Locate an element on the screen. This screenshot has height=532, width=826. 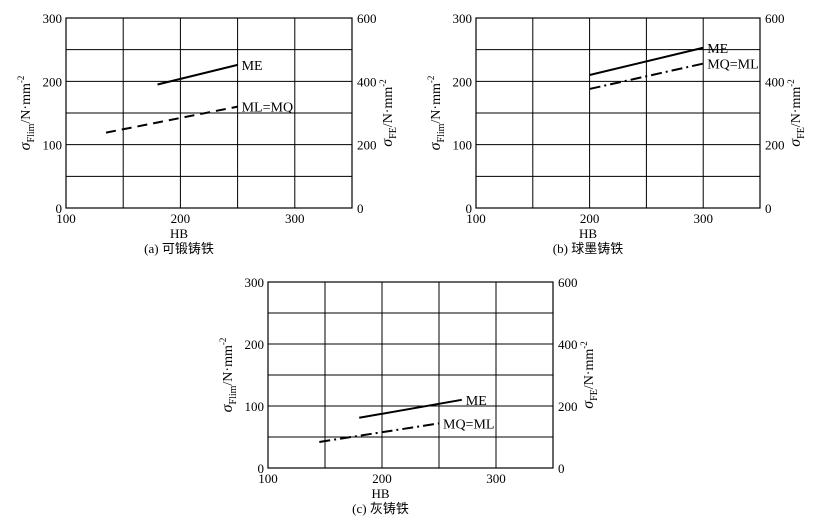
series-line-ml-mq is located at coordinates (171, 119).